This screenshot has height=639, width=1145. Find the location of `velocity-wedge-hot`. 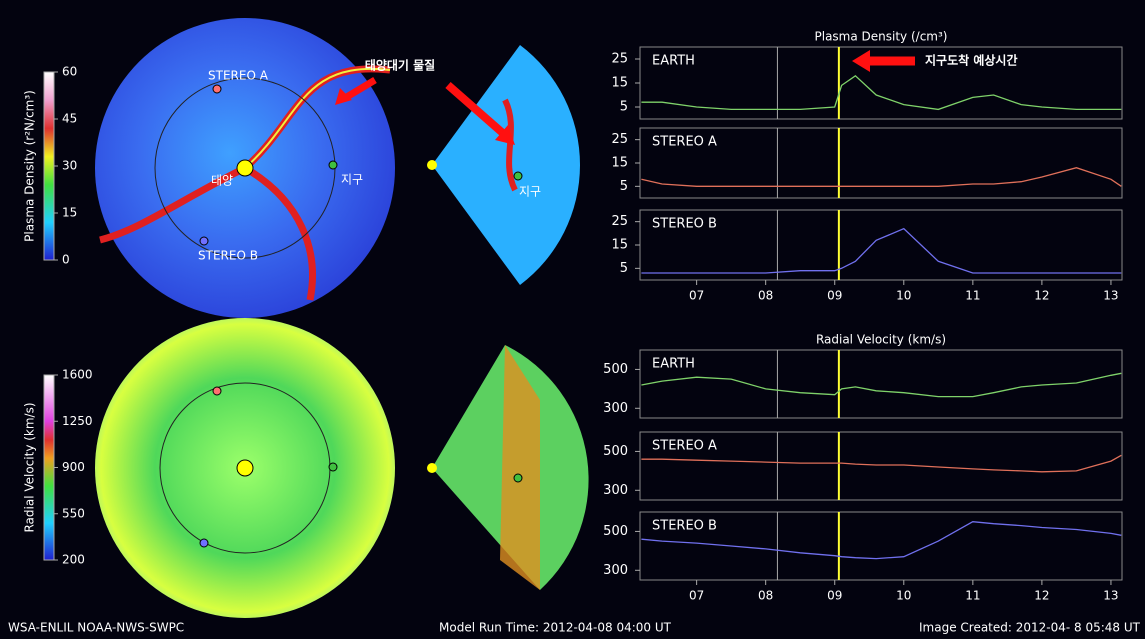

velocity-wedge-hot is located at coordinates (520, 467).